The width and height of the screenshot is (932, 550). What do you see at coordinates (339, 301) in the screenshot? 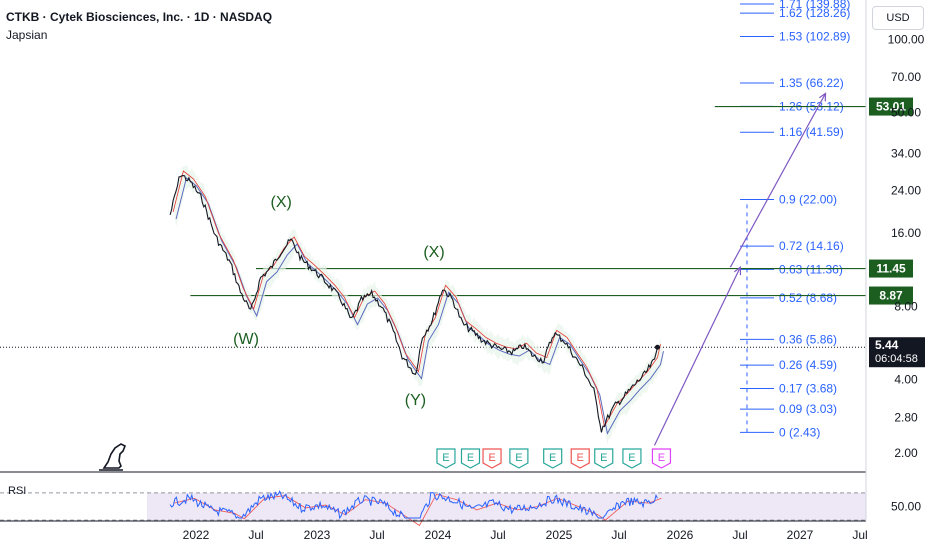
I see `wave-labels: (X) (W) (X) (Y)` at bounding box center [339, 301].